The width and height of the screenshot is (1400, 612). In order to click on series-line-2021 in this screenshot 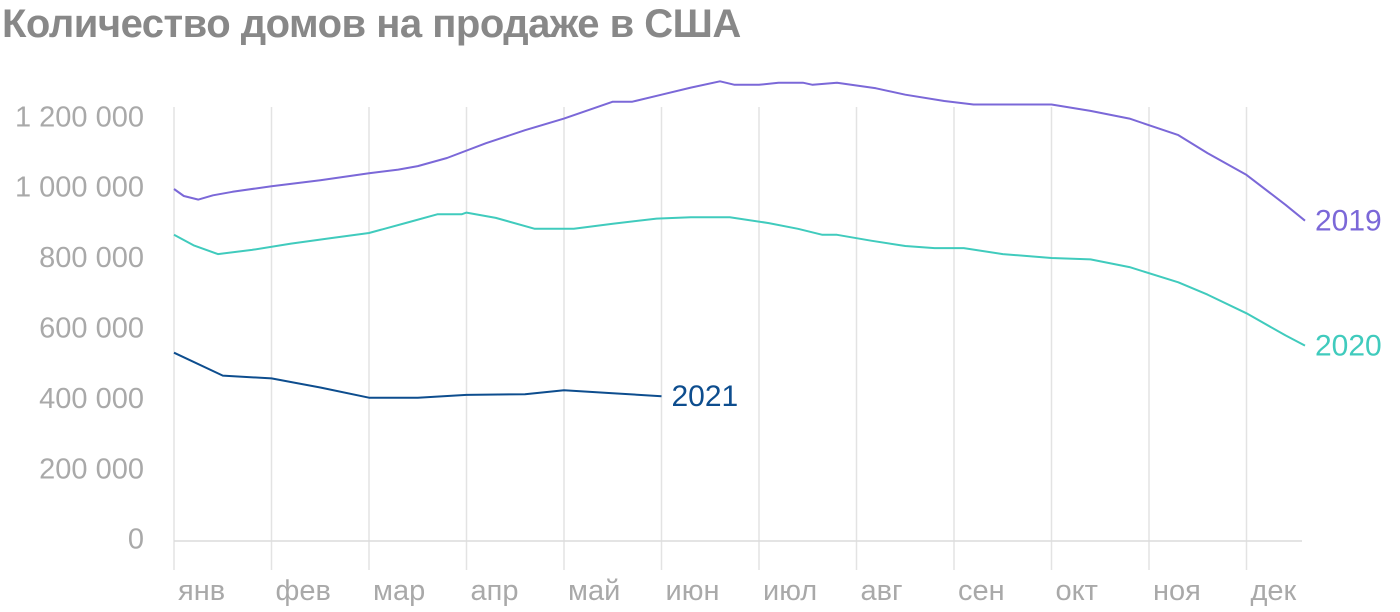, I will do `click(417, 375)`.